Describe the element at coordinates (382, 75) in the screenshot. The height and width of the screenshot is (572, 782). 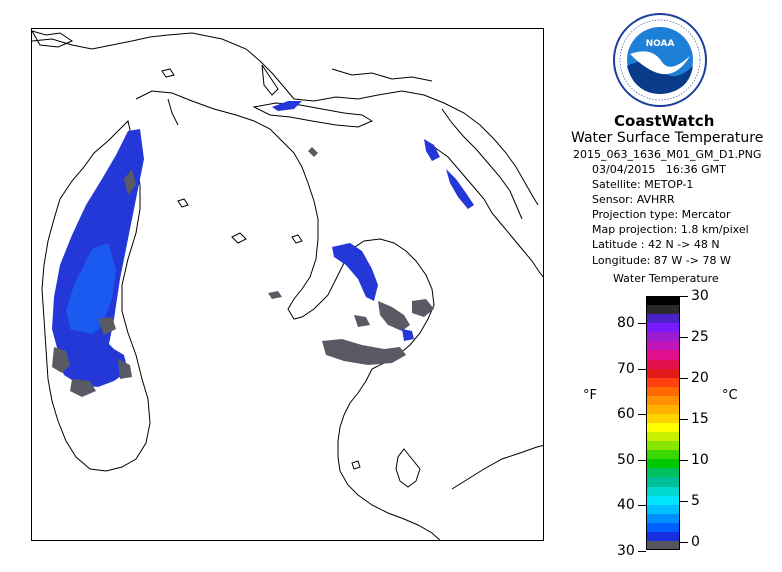
I see `river-lines` at that location.